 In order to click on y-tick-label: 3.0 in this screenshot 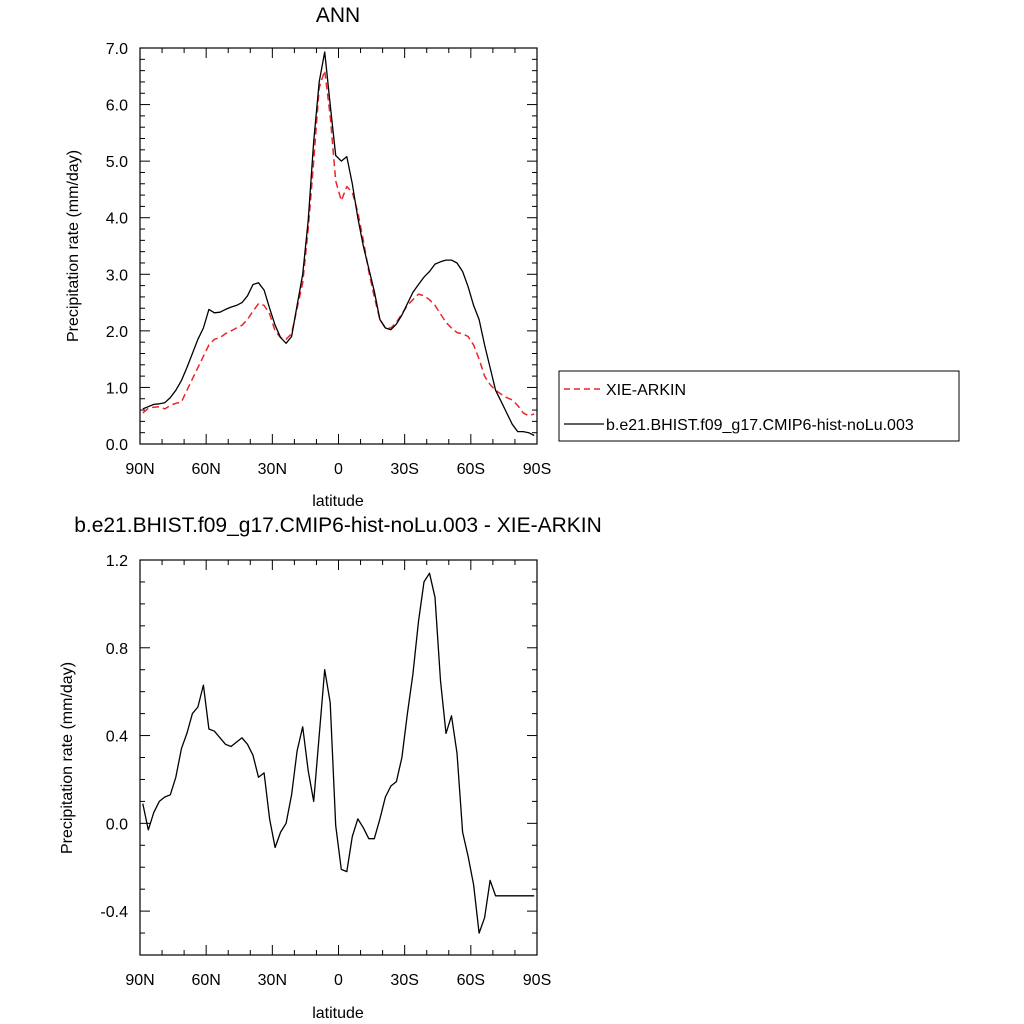, I will do `click(117, 275)`.